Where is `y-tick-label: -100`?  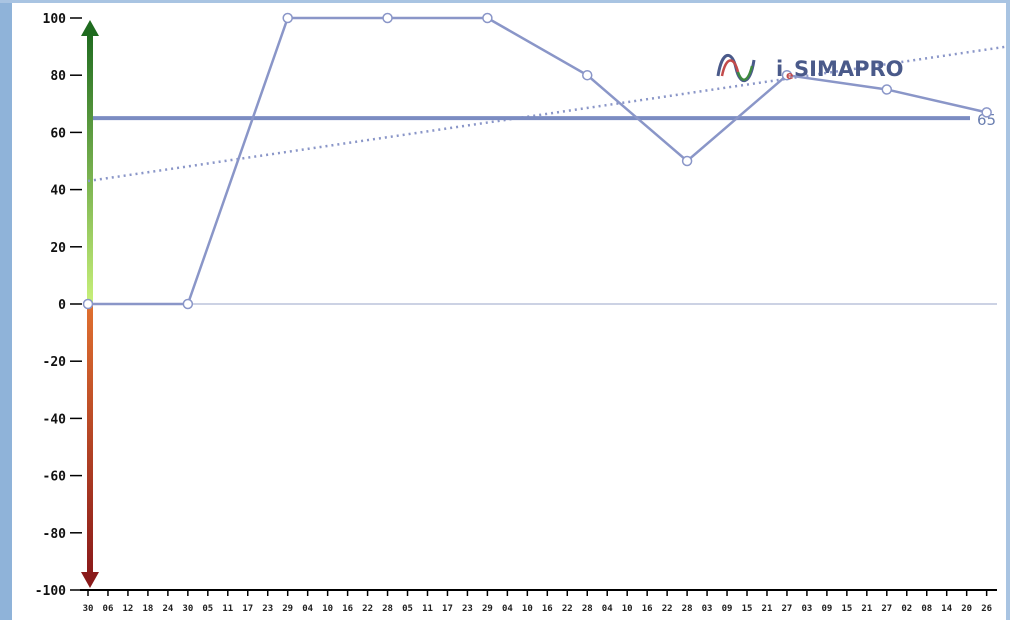 y-tick-label: -100 is located at coordinates (50, 591).